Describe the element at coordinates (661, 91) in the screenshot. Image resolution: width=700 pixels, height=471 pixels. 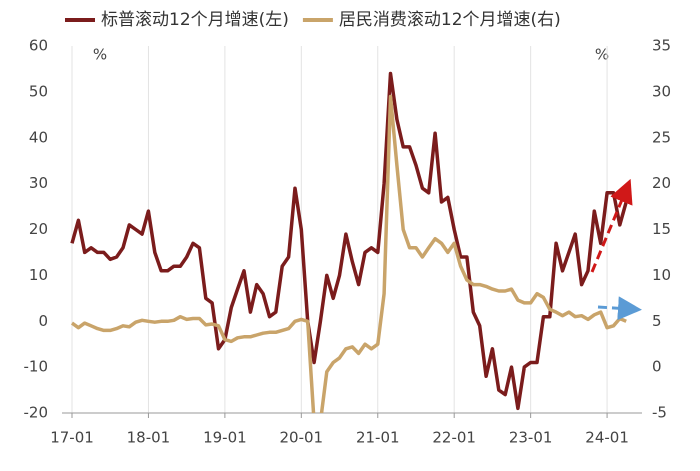
I see `y2-tick-label: 30` at that location.